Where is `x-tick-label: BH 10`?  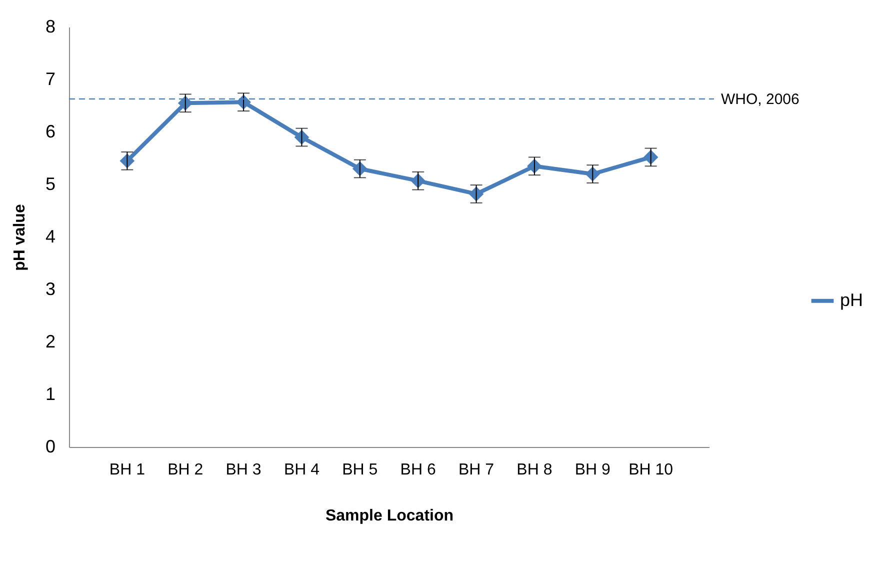
x-tick-label: BH 10 is located at coordinates (651, 470).